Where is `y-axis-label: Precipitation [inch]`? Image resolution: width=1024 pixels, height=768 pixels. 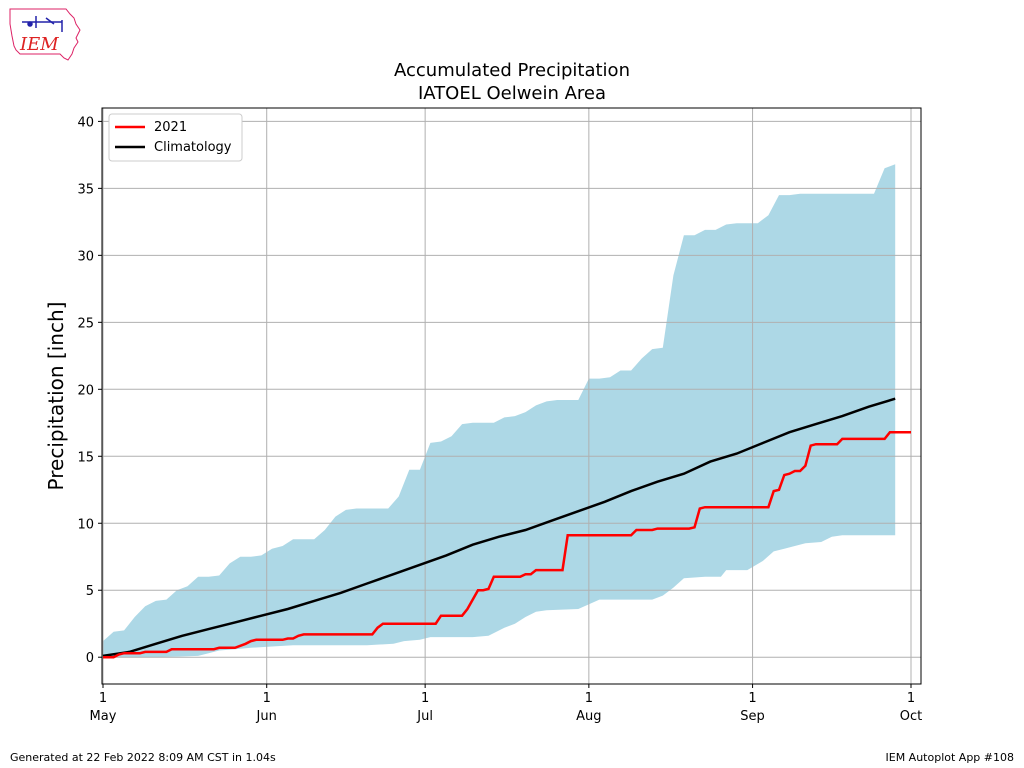 y-axis-label: Precipitation [inch] is located at coordinates (56, 396).